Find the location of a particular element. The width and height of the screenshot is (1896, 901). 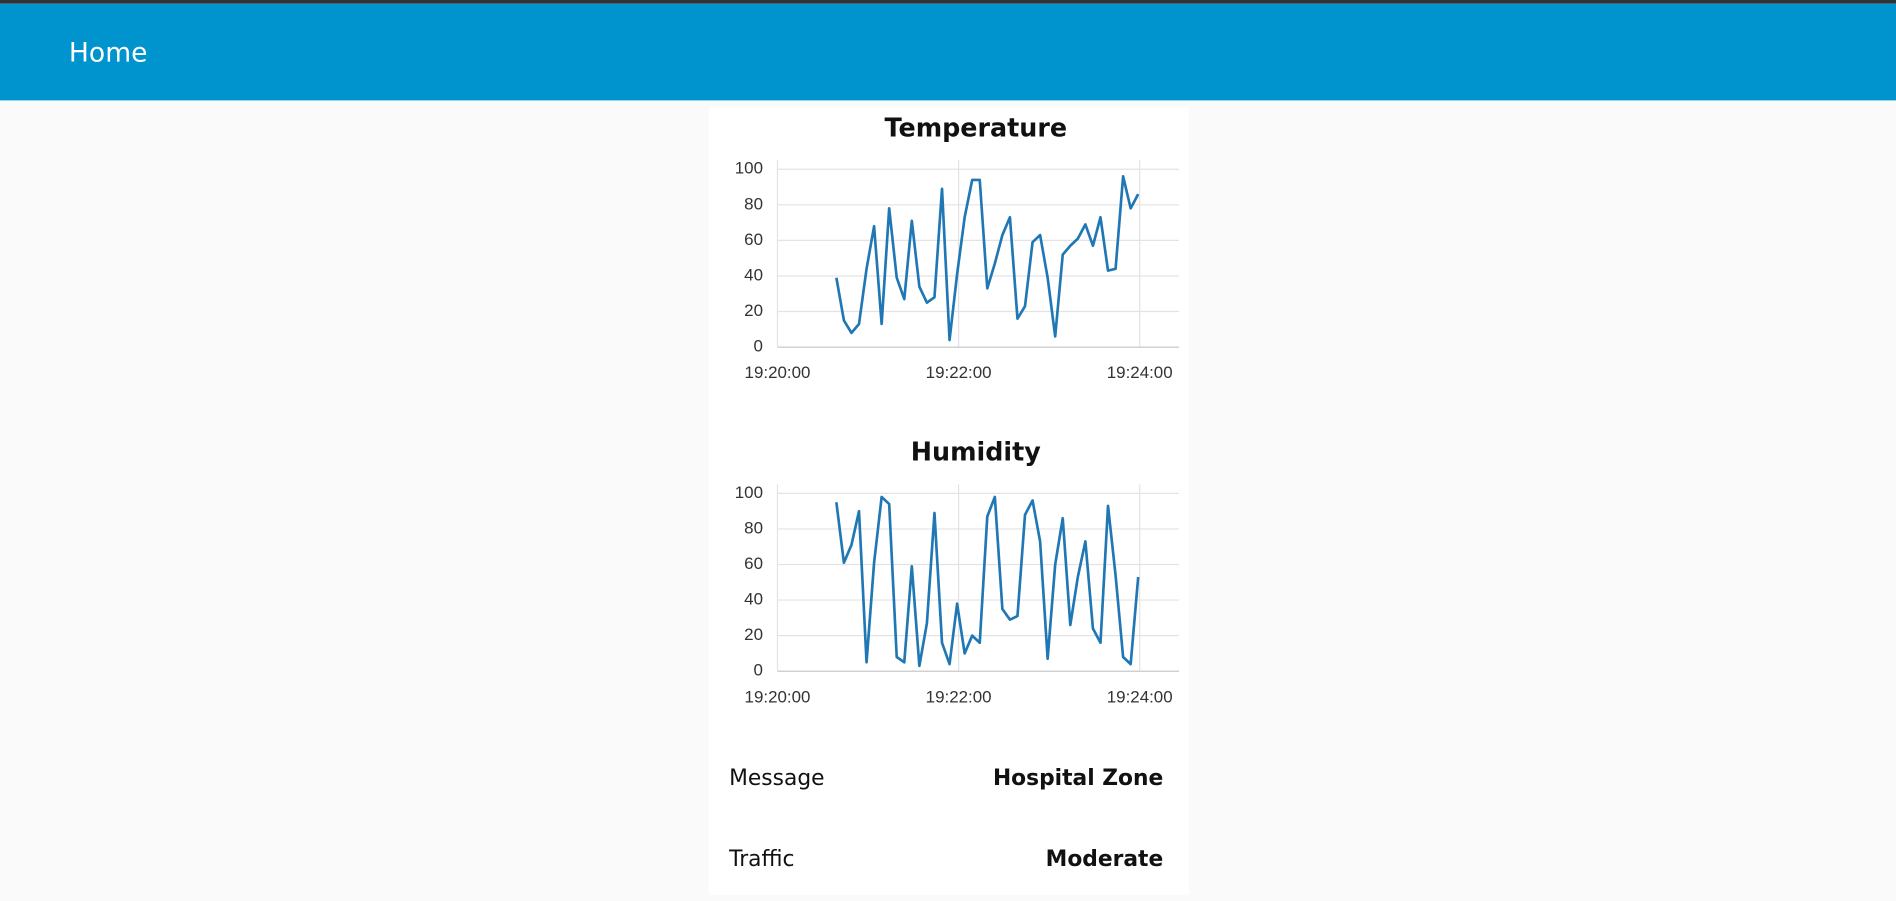

widget-label: Message is located at coordinates (777, 778).